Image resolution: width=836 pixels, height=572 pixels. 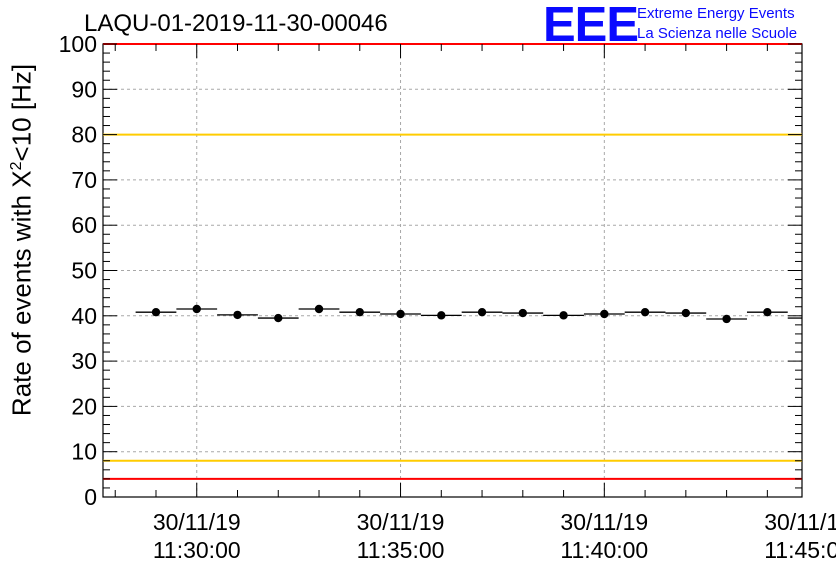 I want to click on y-tick-label: 50, so click(x=84, y=271).